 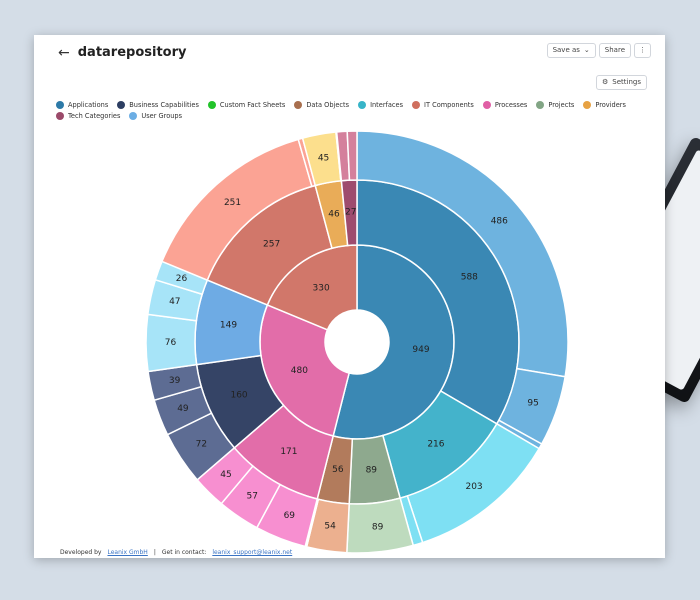 What do you see at coordinates (288, 452) in the screenshot?
I see `segment-value-label: 171` at bounding box center [288, 452].